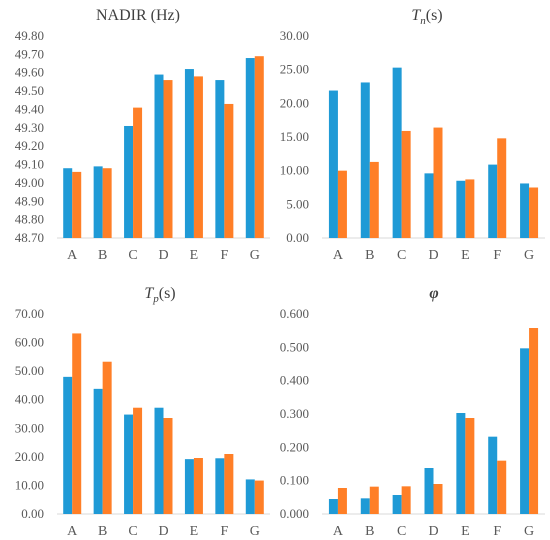 Image resolution: width=550 pixels, height=540 pixels. I want to click on y-tick-label: 50.00, so click(29, 370).